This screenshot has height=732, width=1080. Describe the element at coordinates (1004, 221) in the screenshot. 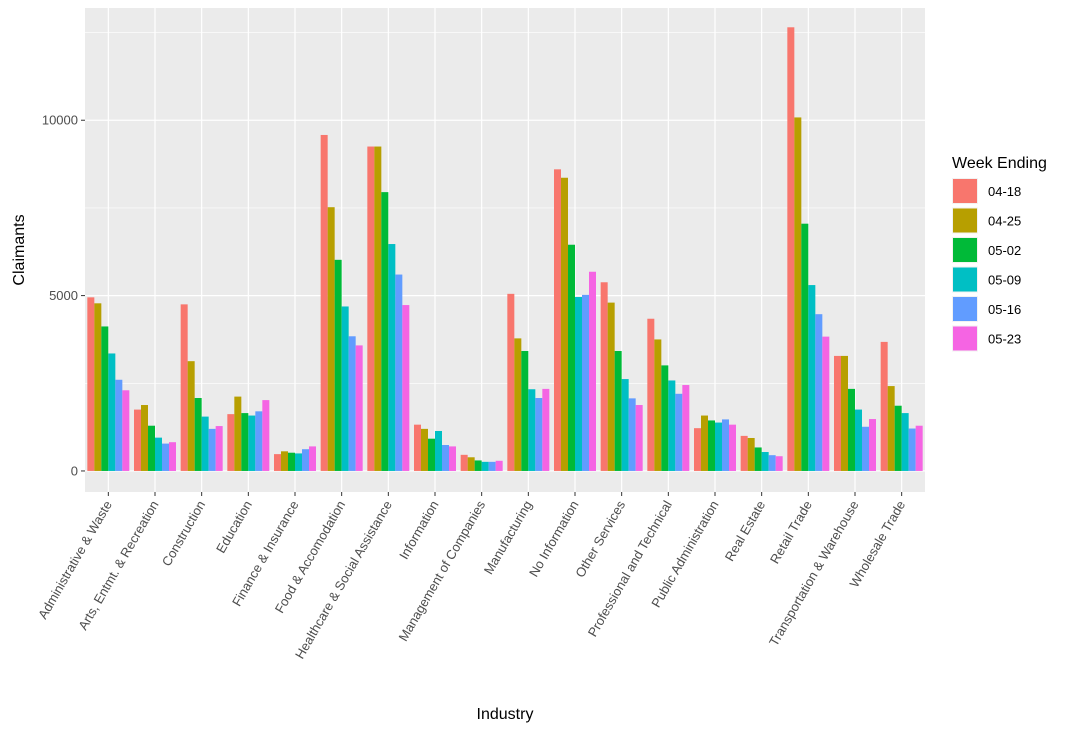

I see `legend-label: 04-25` at that location.